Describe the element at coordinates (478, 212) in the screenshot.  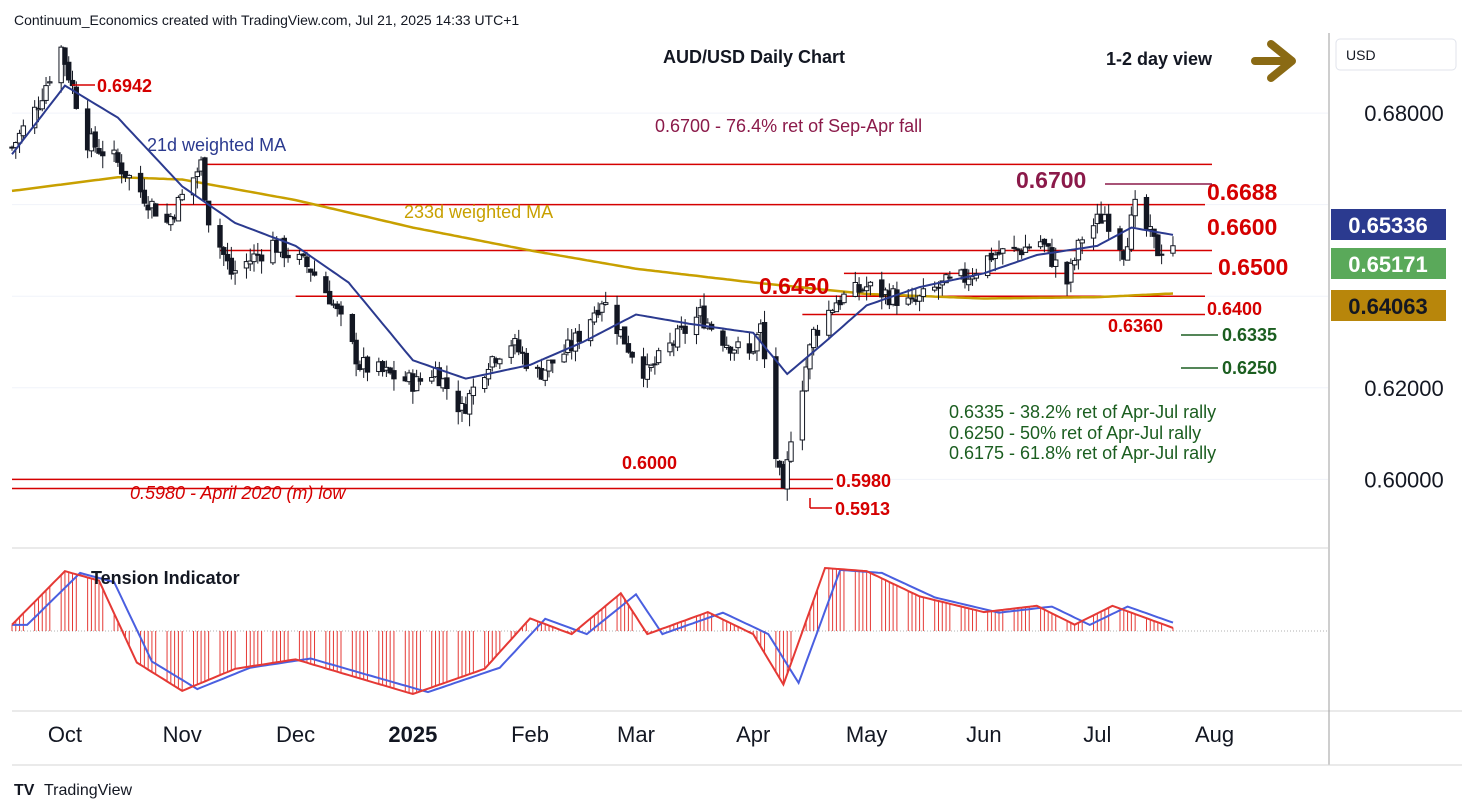
I see `ma233-annotation: 233d weighted MA` at that location.